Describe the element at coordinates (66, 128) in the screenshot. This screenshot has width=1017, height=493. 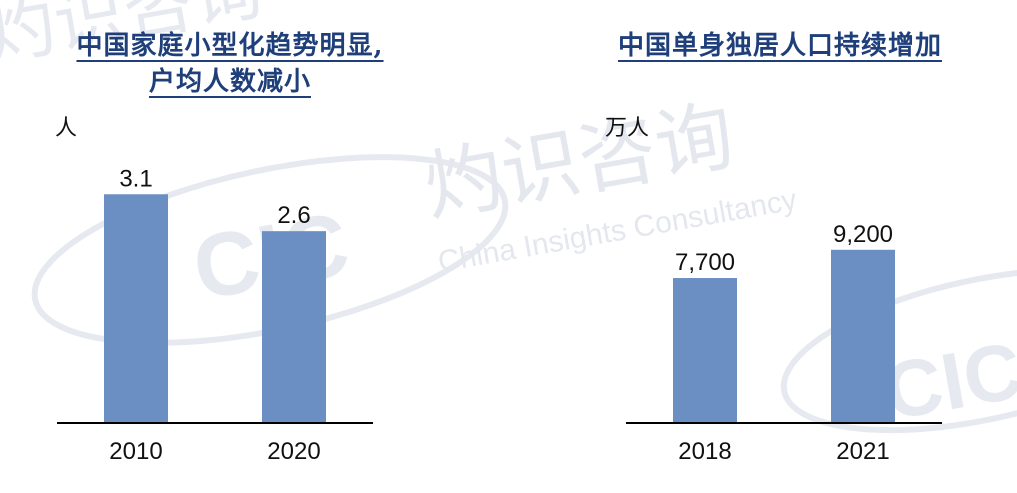
I see `chart1-unit-label: 人` at that location.